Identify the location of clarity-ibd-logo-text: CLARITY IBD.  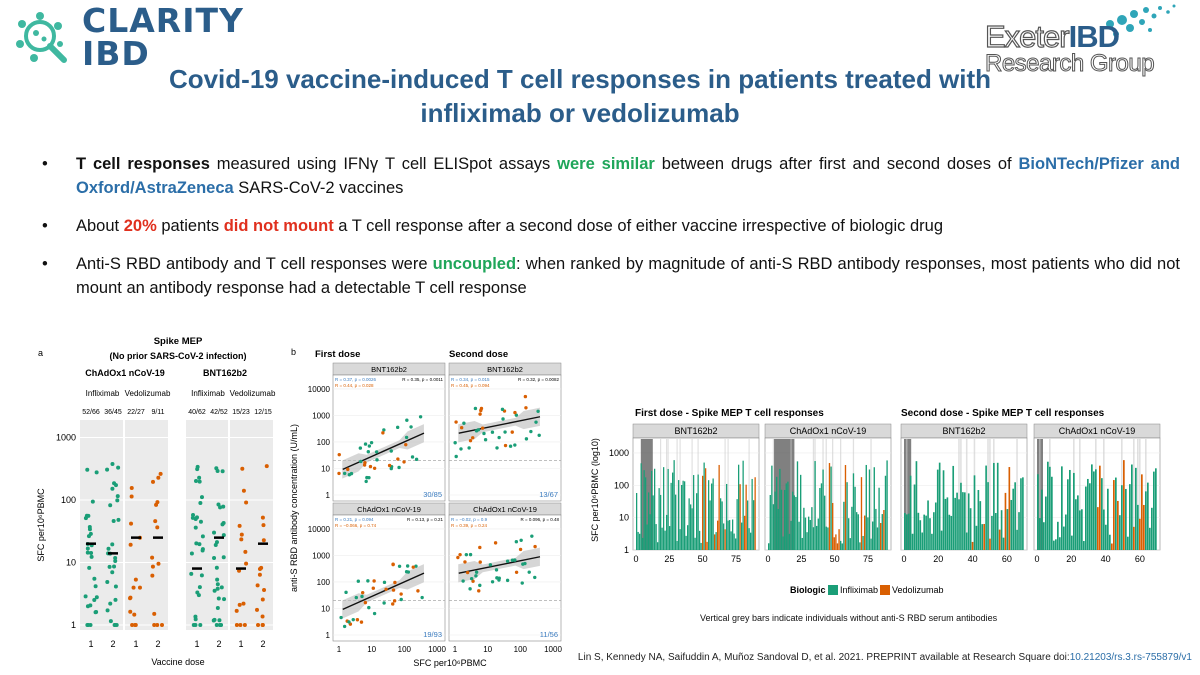
(163, 37).